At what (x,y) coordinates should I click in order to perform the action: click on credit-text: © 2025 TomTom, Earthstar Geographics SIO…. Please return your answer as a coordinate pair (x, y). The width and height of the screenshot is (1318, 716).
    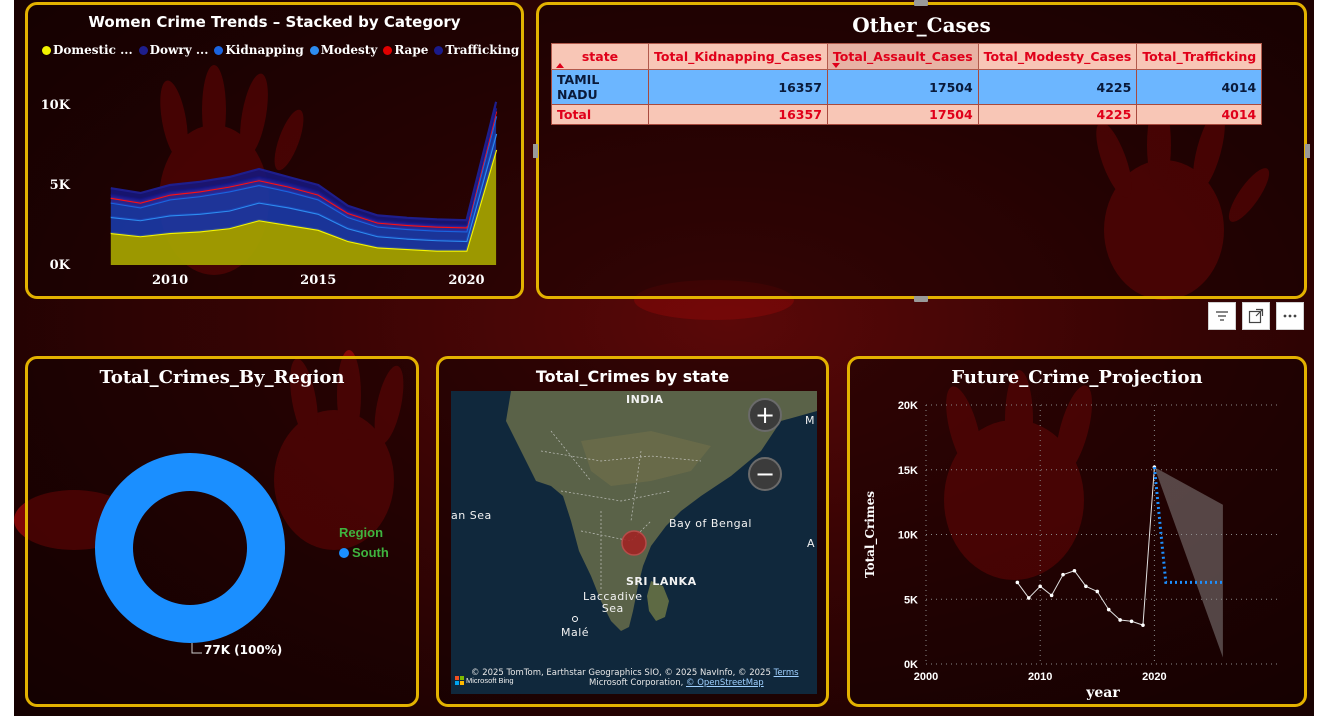
    Looking at the image, I should click on (621, 673).